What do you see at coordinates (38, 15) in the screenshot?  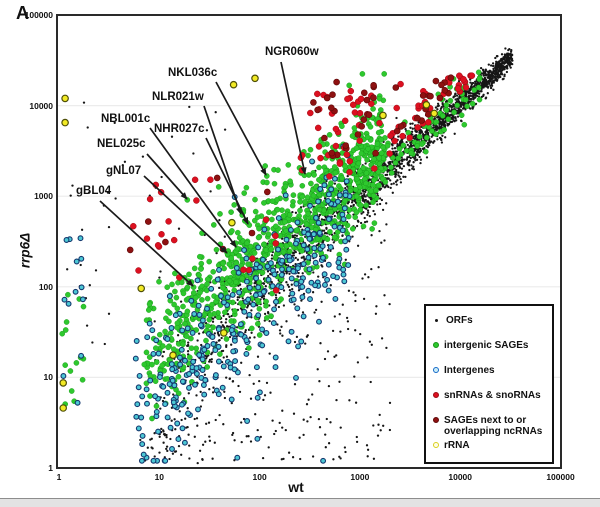 I see `y-tick-label: 100000` at bounding box center [38, 15].